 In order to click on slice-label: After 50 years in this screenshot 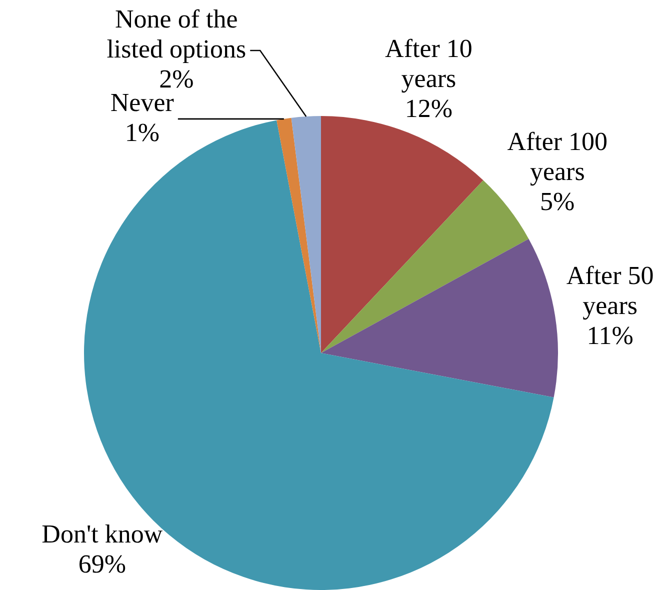, I will do `click(610, 290)`.